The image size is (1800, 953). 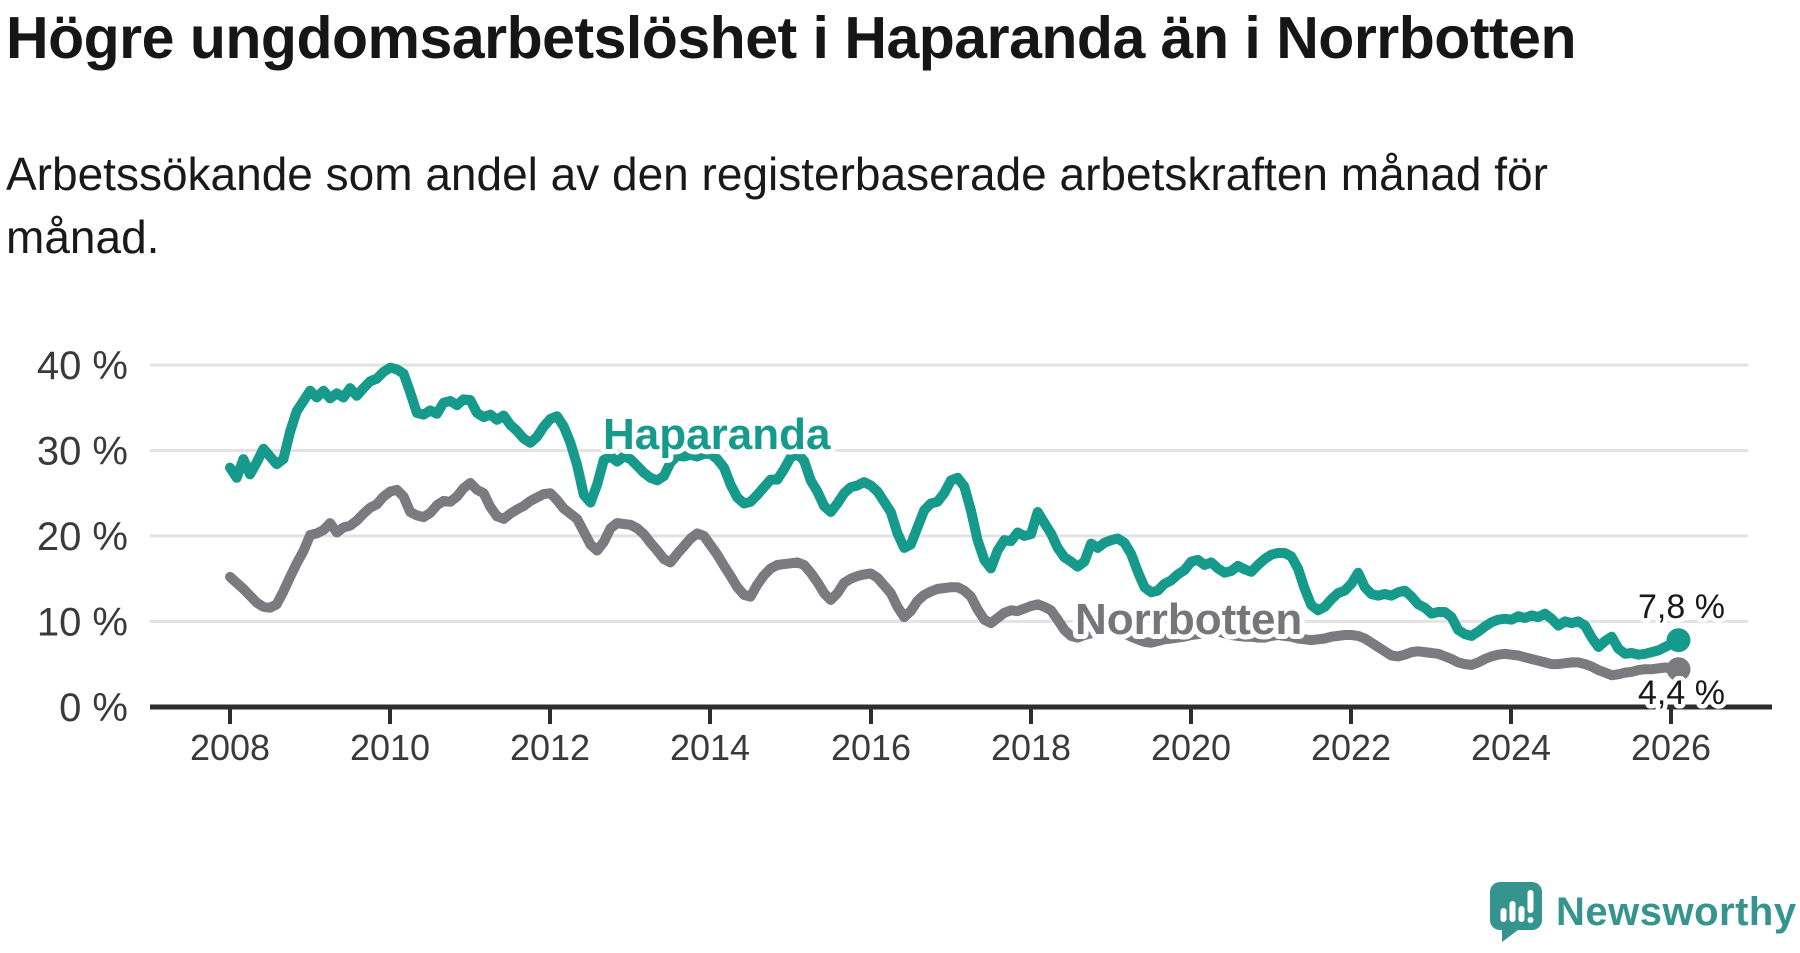 I want to click on x-tick-label-2022: 2022, so click(x=1351, y=747).